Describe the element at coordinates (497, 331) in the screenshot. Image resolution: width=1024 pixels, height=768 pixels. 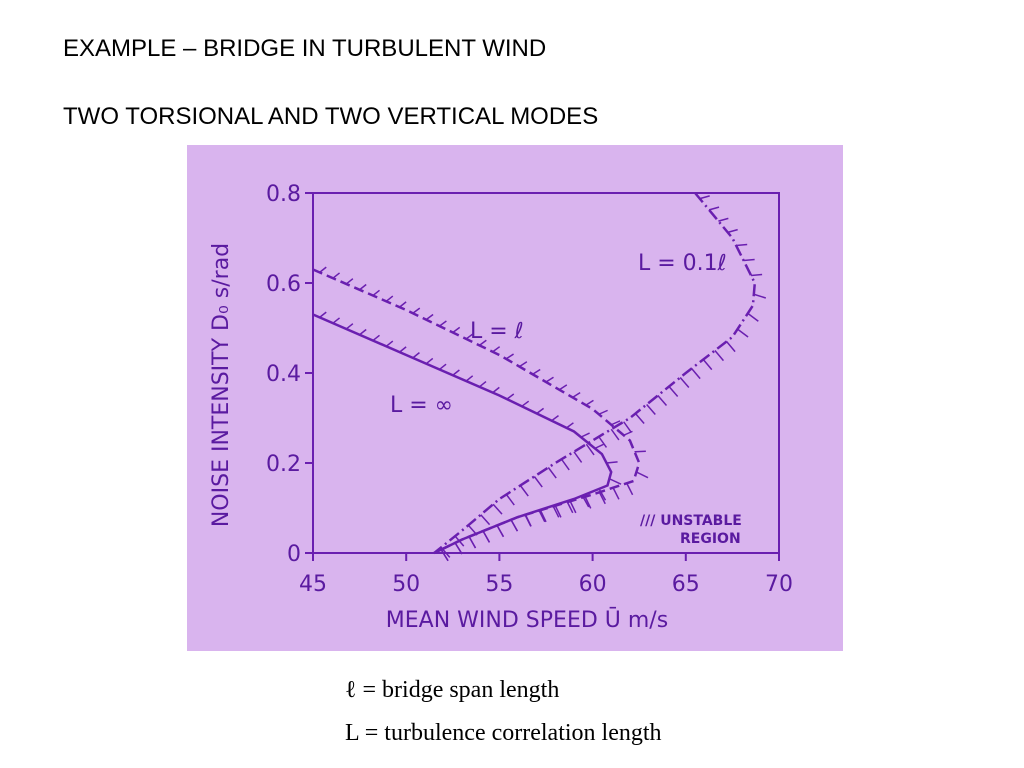
I see `curve-label: L = ℓ` at that location.